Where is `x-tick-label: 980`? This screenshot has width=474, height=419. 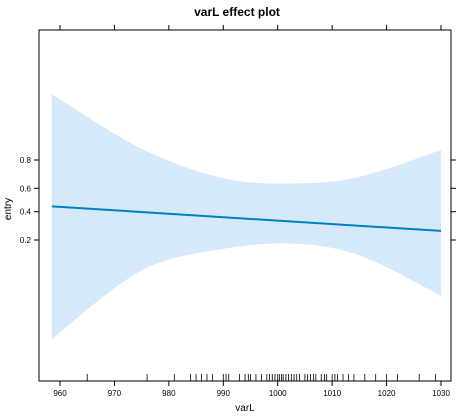 x-tick-label: 980 is located at coordinates (169, 393).